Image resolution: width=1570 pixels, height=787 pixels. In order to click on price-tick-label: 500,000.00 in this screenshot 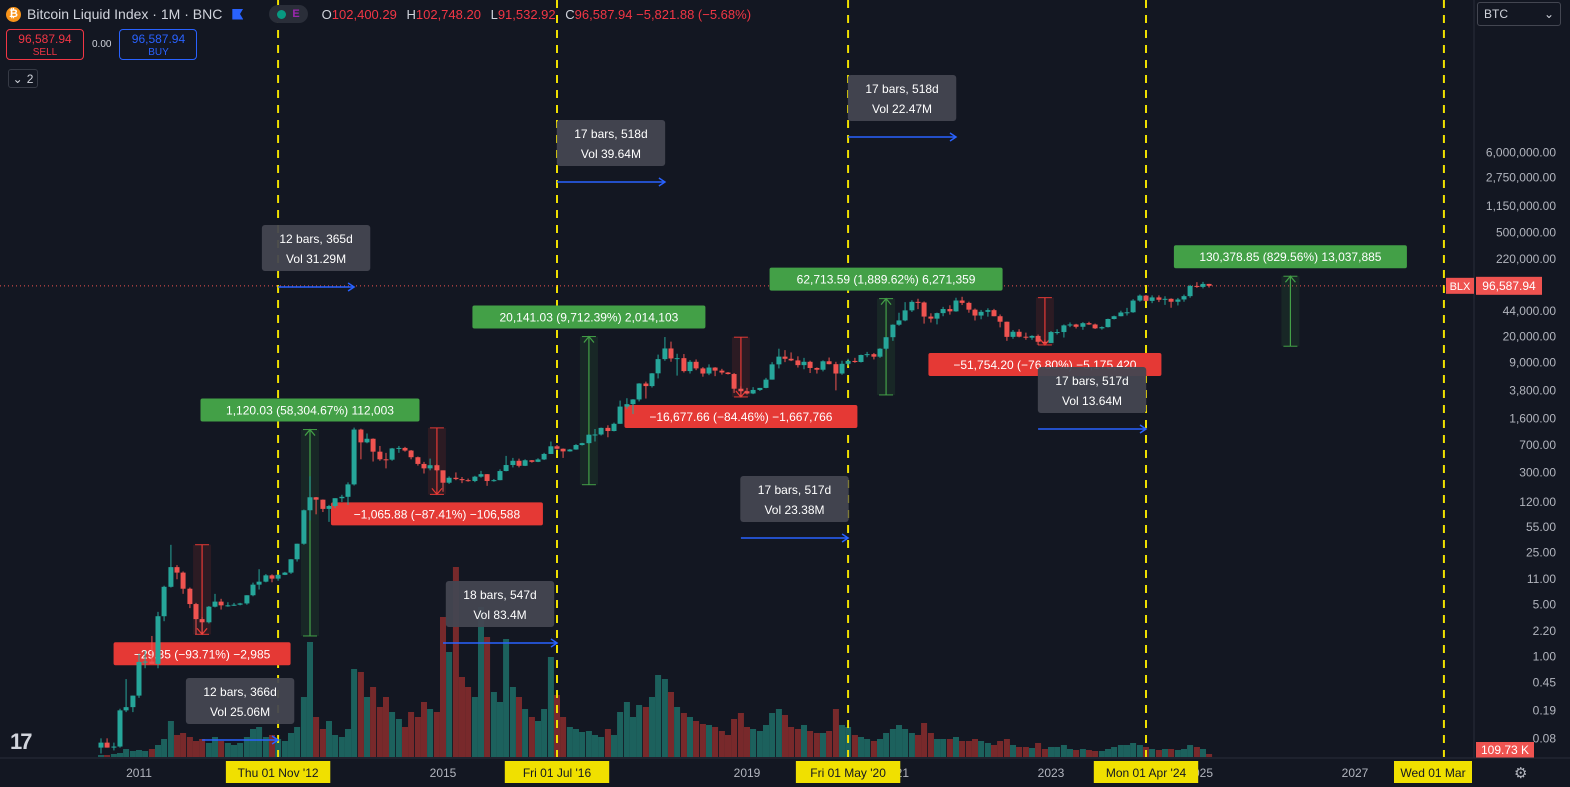, I will do `click(1526, 233)`.